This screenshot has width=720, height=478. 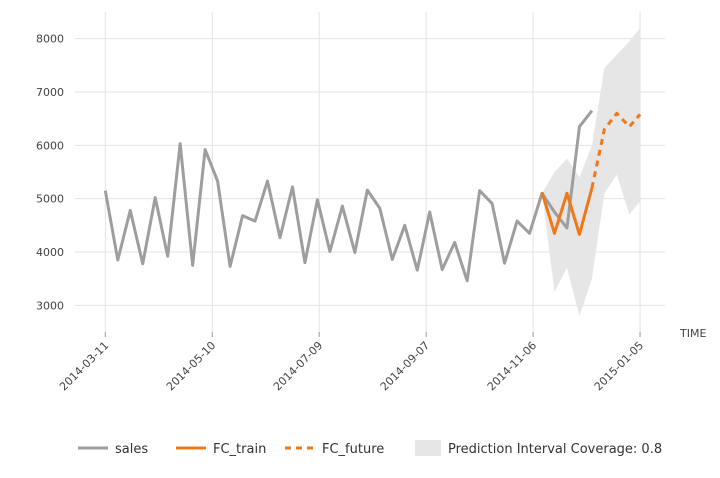 I want to click on y-tick-label: 7000, so click(x=50, y=92).